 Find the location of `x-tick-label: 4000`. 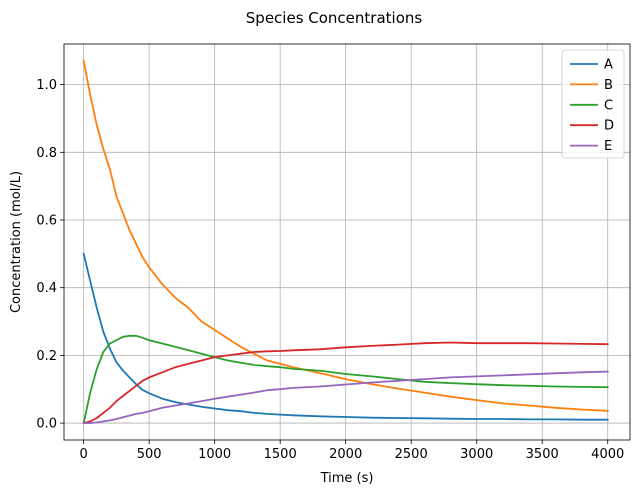

x-tick-label: 4000 is located at coordinates (607, 454).